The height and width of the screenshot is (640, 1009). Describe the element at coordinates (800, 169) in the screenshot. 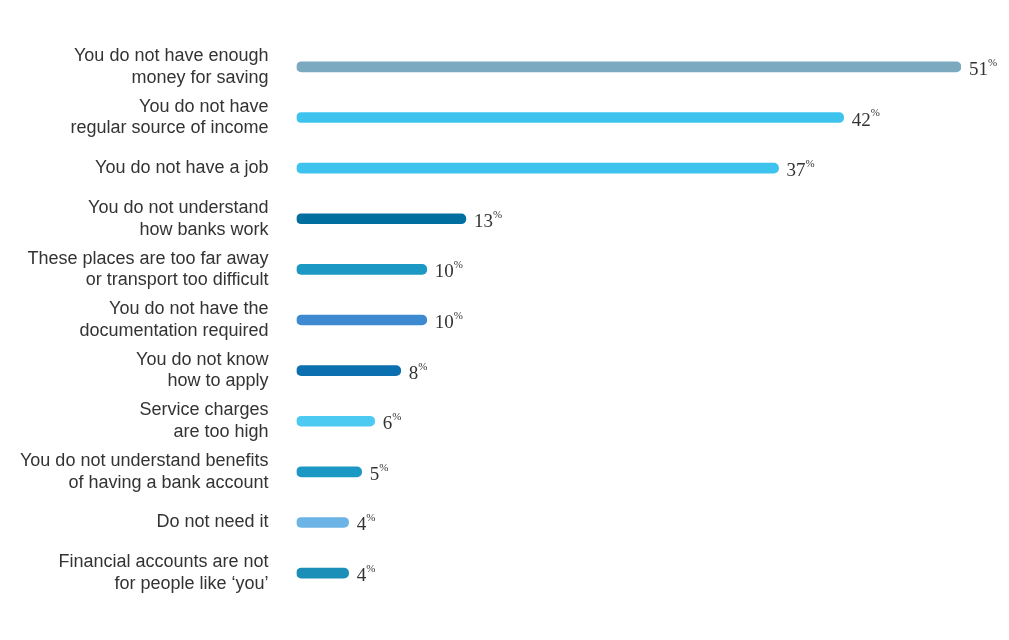

I see `data-label: 37%` at that location.